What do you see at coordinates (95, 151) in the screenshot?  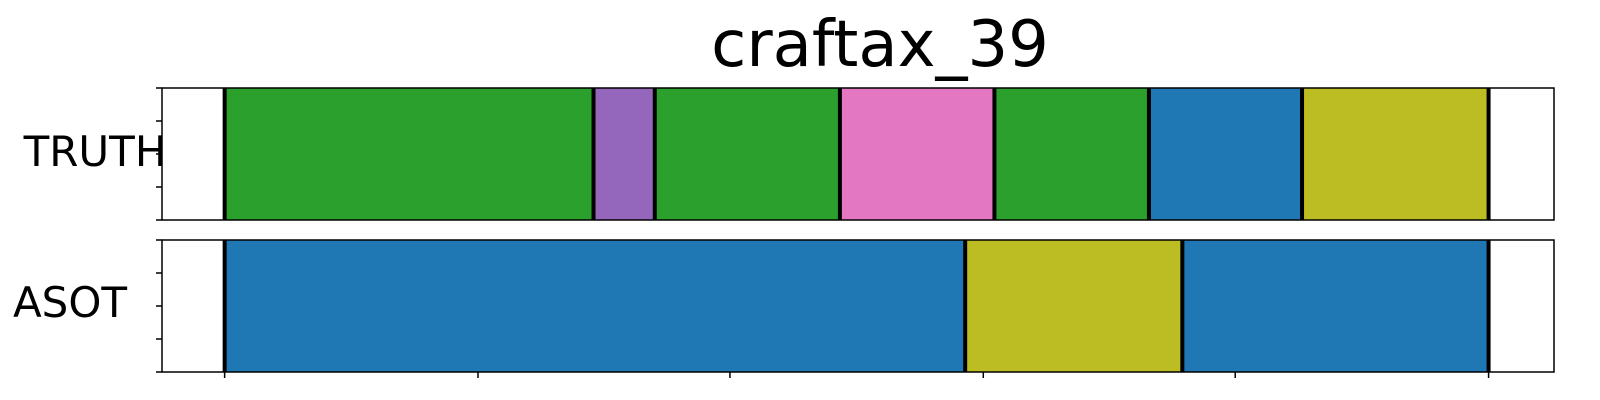 I see `row-label: TRUTH` at bounding box center [95, 151].